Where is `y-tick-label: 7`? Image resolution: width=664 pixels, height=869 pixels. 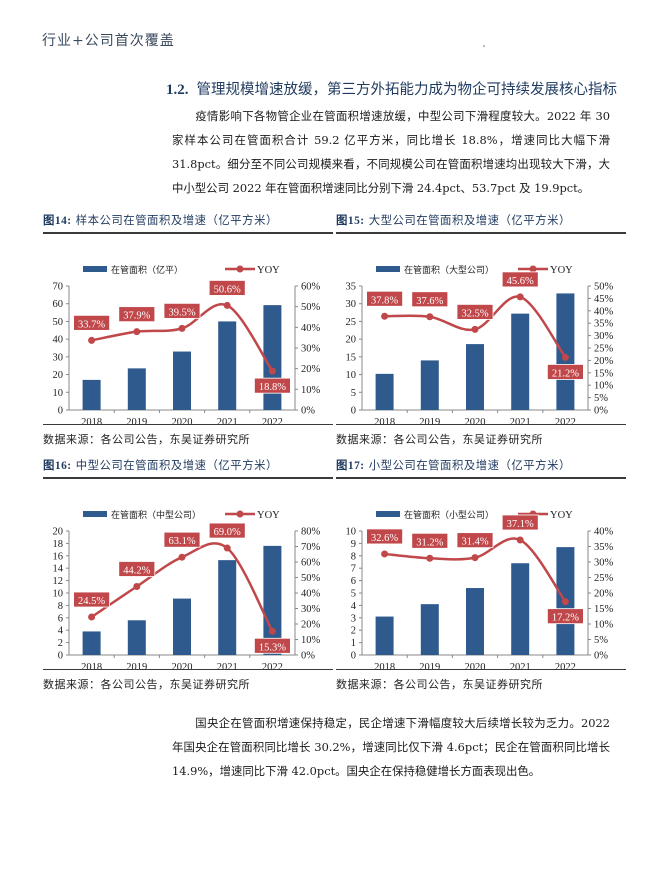 y-tick-label: 7 is located at coordinates (353, 568).